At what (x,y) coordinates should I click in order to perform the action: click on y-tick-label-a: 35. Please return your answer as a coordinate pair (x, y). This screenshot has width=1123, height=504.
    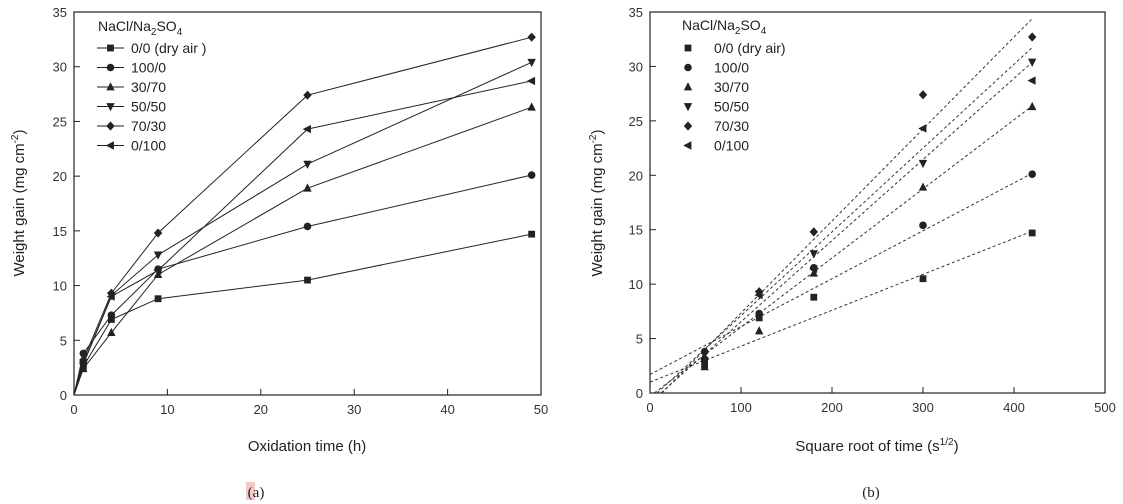
    Looking at the image, I should click on (60, 12).